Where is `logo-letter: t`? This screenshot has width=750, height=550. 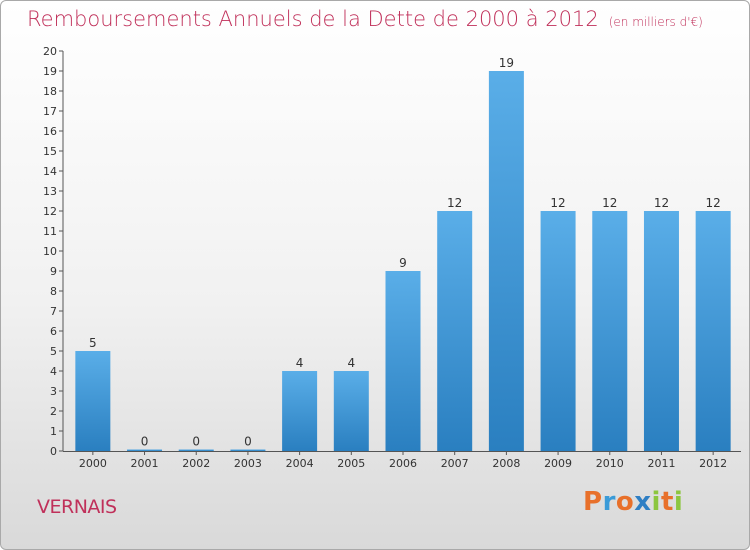 logo-letter: t is located at coordinates (667, 502).